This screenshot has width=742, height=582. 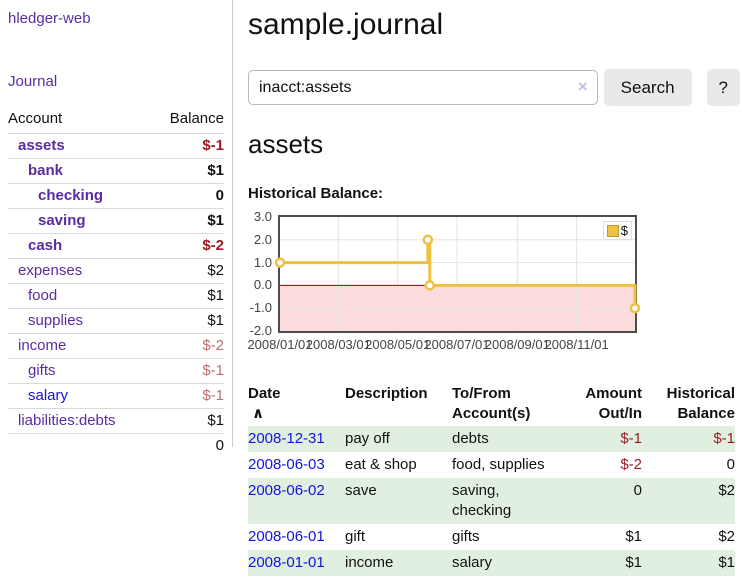 I want to click on column-header-amount: Amount Out/In, so click(x=613, y=403).